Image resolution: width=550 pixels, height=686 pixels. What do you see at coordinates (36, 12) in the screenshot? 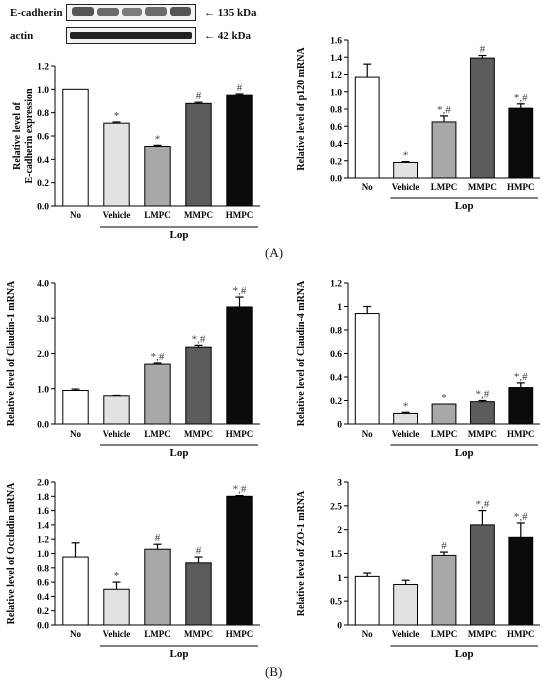
I see `blot-label-ecadherin: E-cadherin` at bounding box center [36, 12].